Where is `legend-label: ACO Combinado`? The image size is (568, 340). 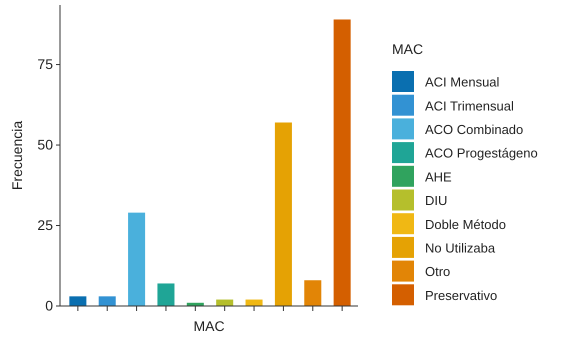
legend-label: ACO Combinado is located at coordinates (474, 129).